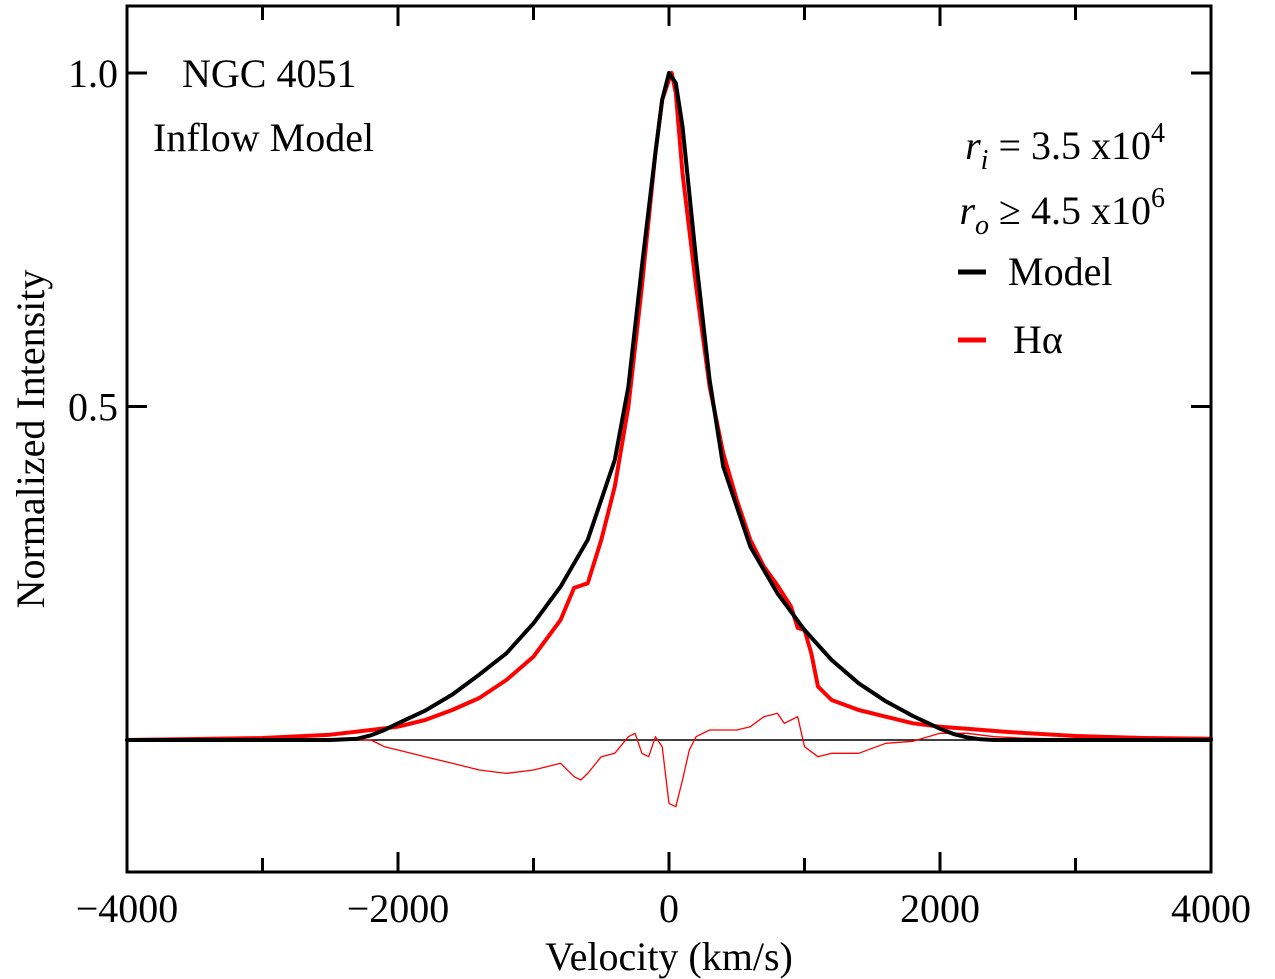  What do you see at coordinates (1069, 145) in the screenshot?
I see `inner-radius-value: = 3.5 x10` at bounding box center [1069, 145].